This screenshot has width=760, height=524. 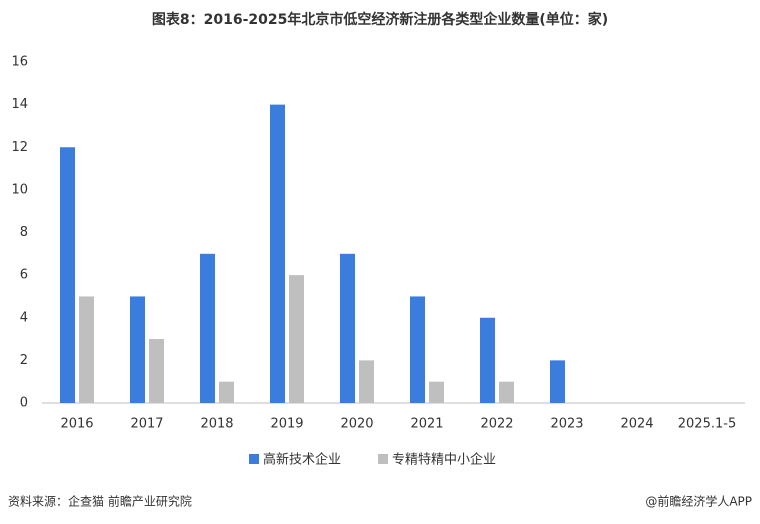 What do you see at coordinates (24, 232) in the screenshot?
I see `y-tick-label: 8` at bounding box center [24, 232].